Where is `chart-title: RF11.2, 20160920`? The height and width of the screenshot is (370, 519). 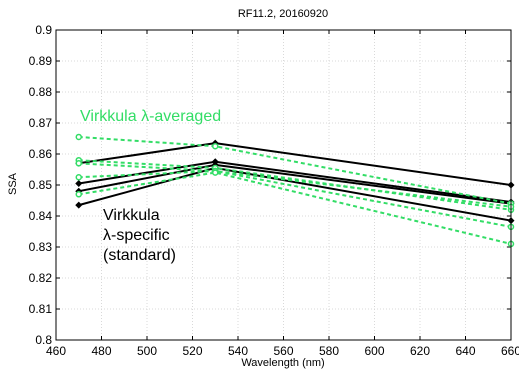 chart-title: RF11.2, 20160920 is located at coordinates (283, 14).